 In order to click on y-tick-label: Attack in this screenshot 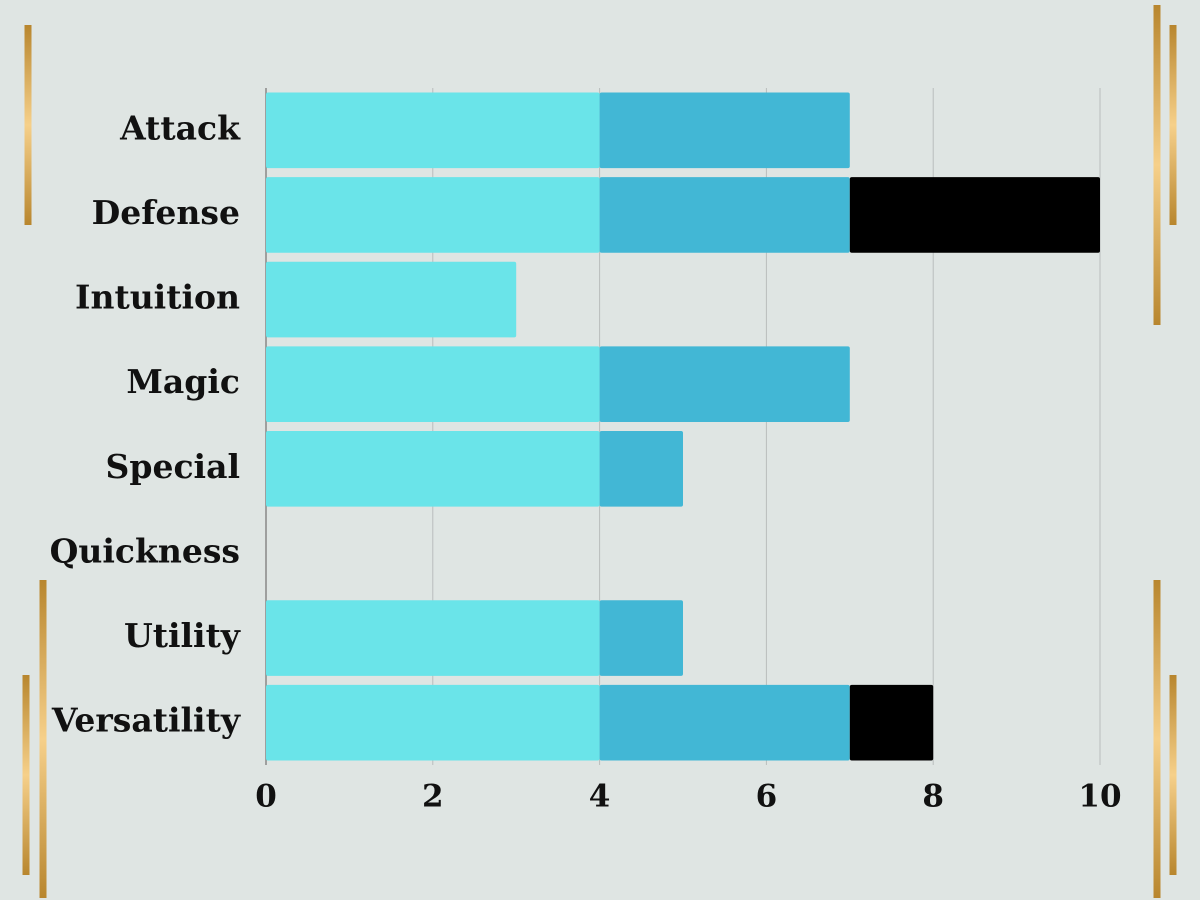, I will do `click(180, 127)`.